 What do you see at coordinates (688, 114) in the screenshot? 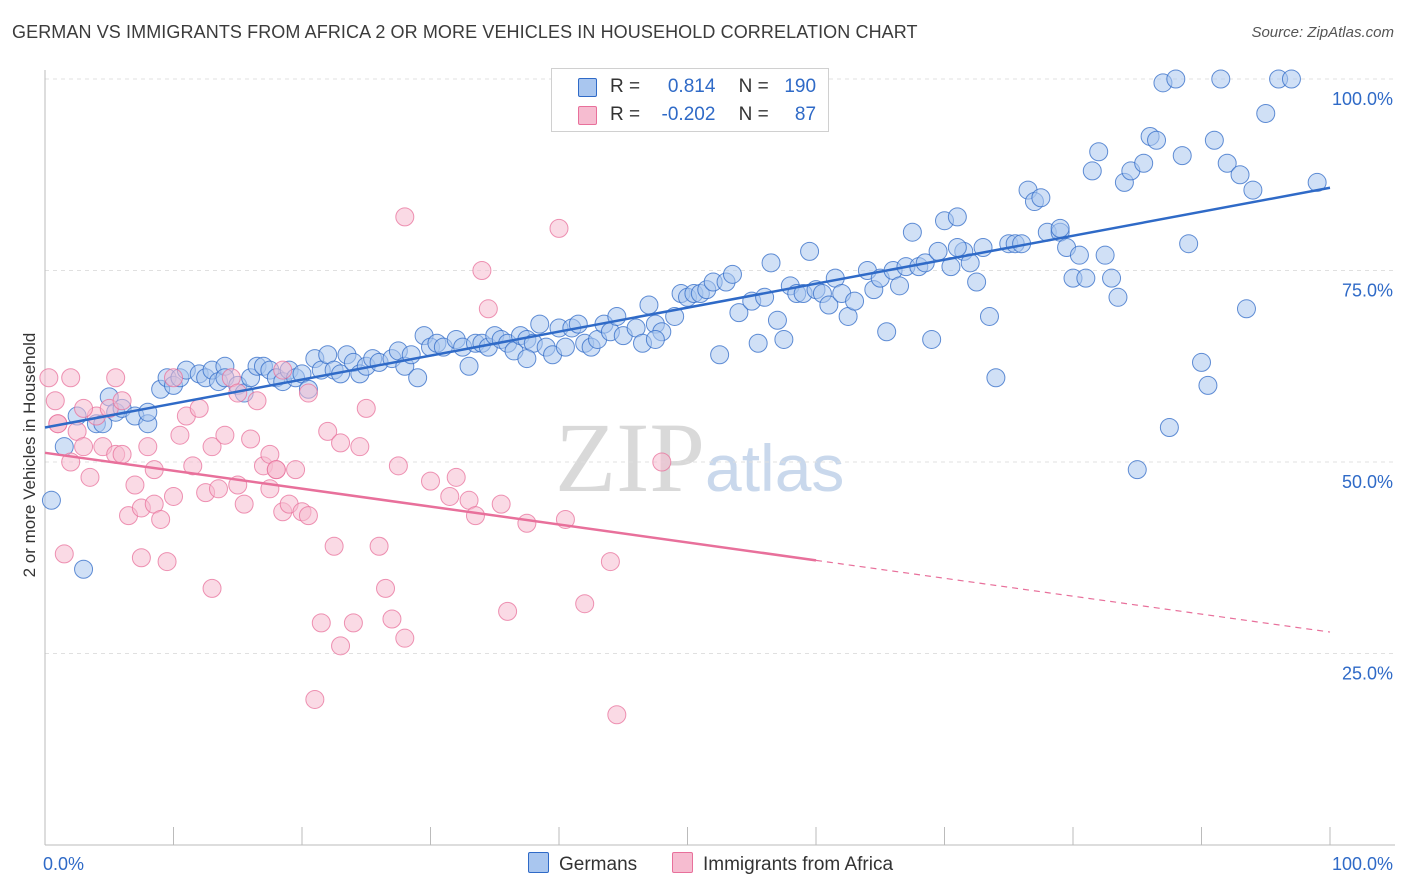
I see `legend-r-value: -0.202` at bounding box center [688, 114].